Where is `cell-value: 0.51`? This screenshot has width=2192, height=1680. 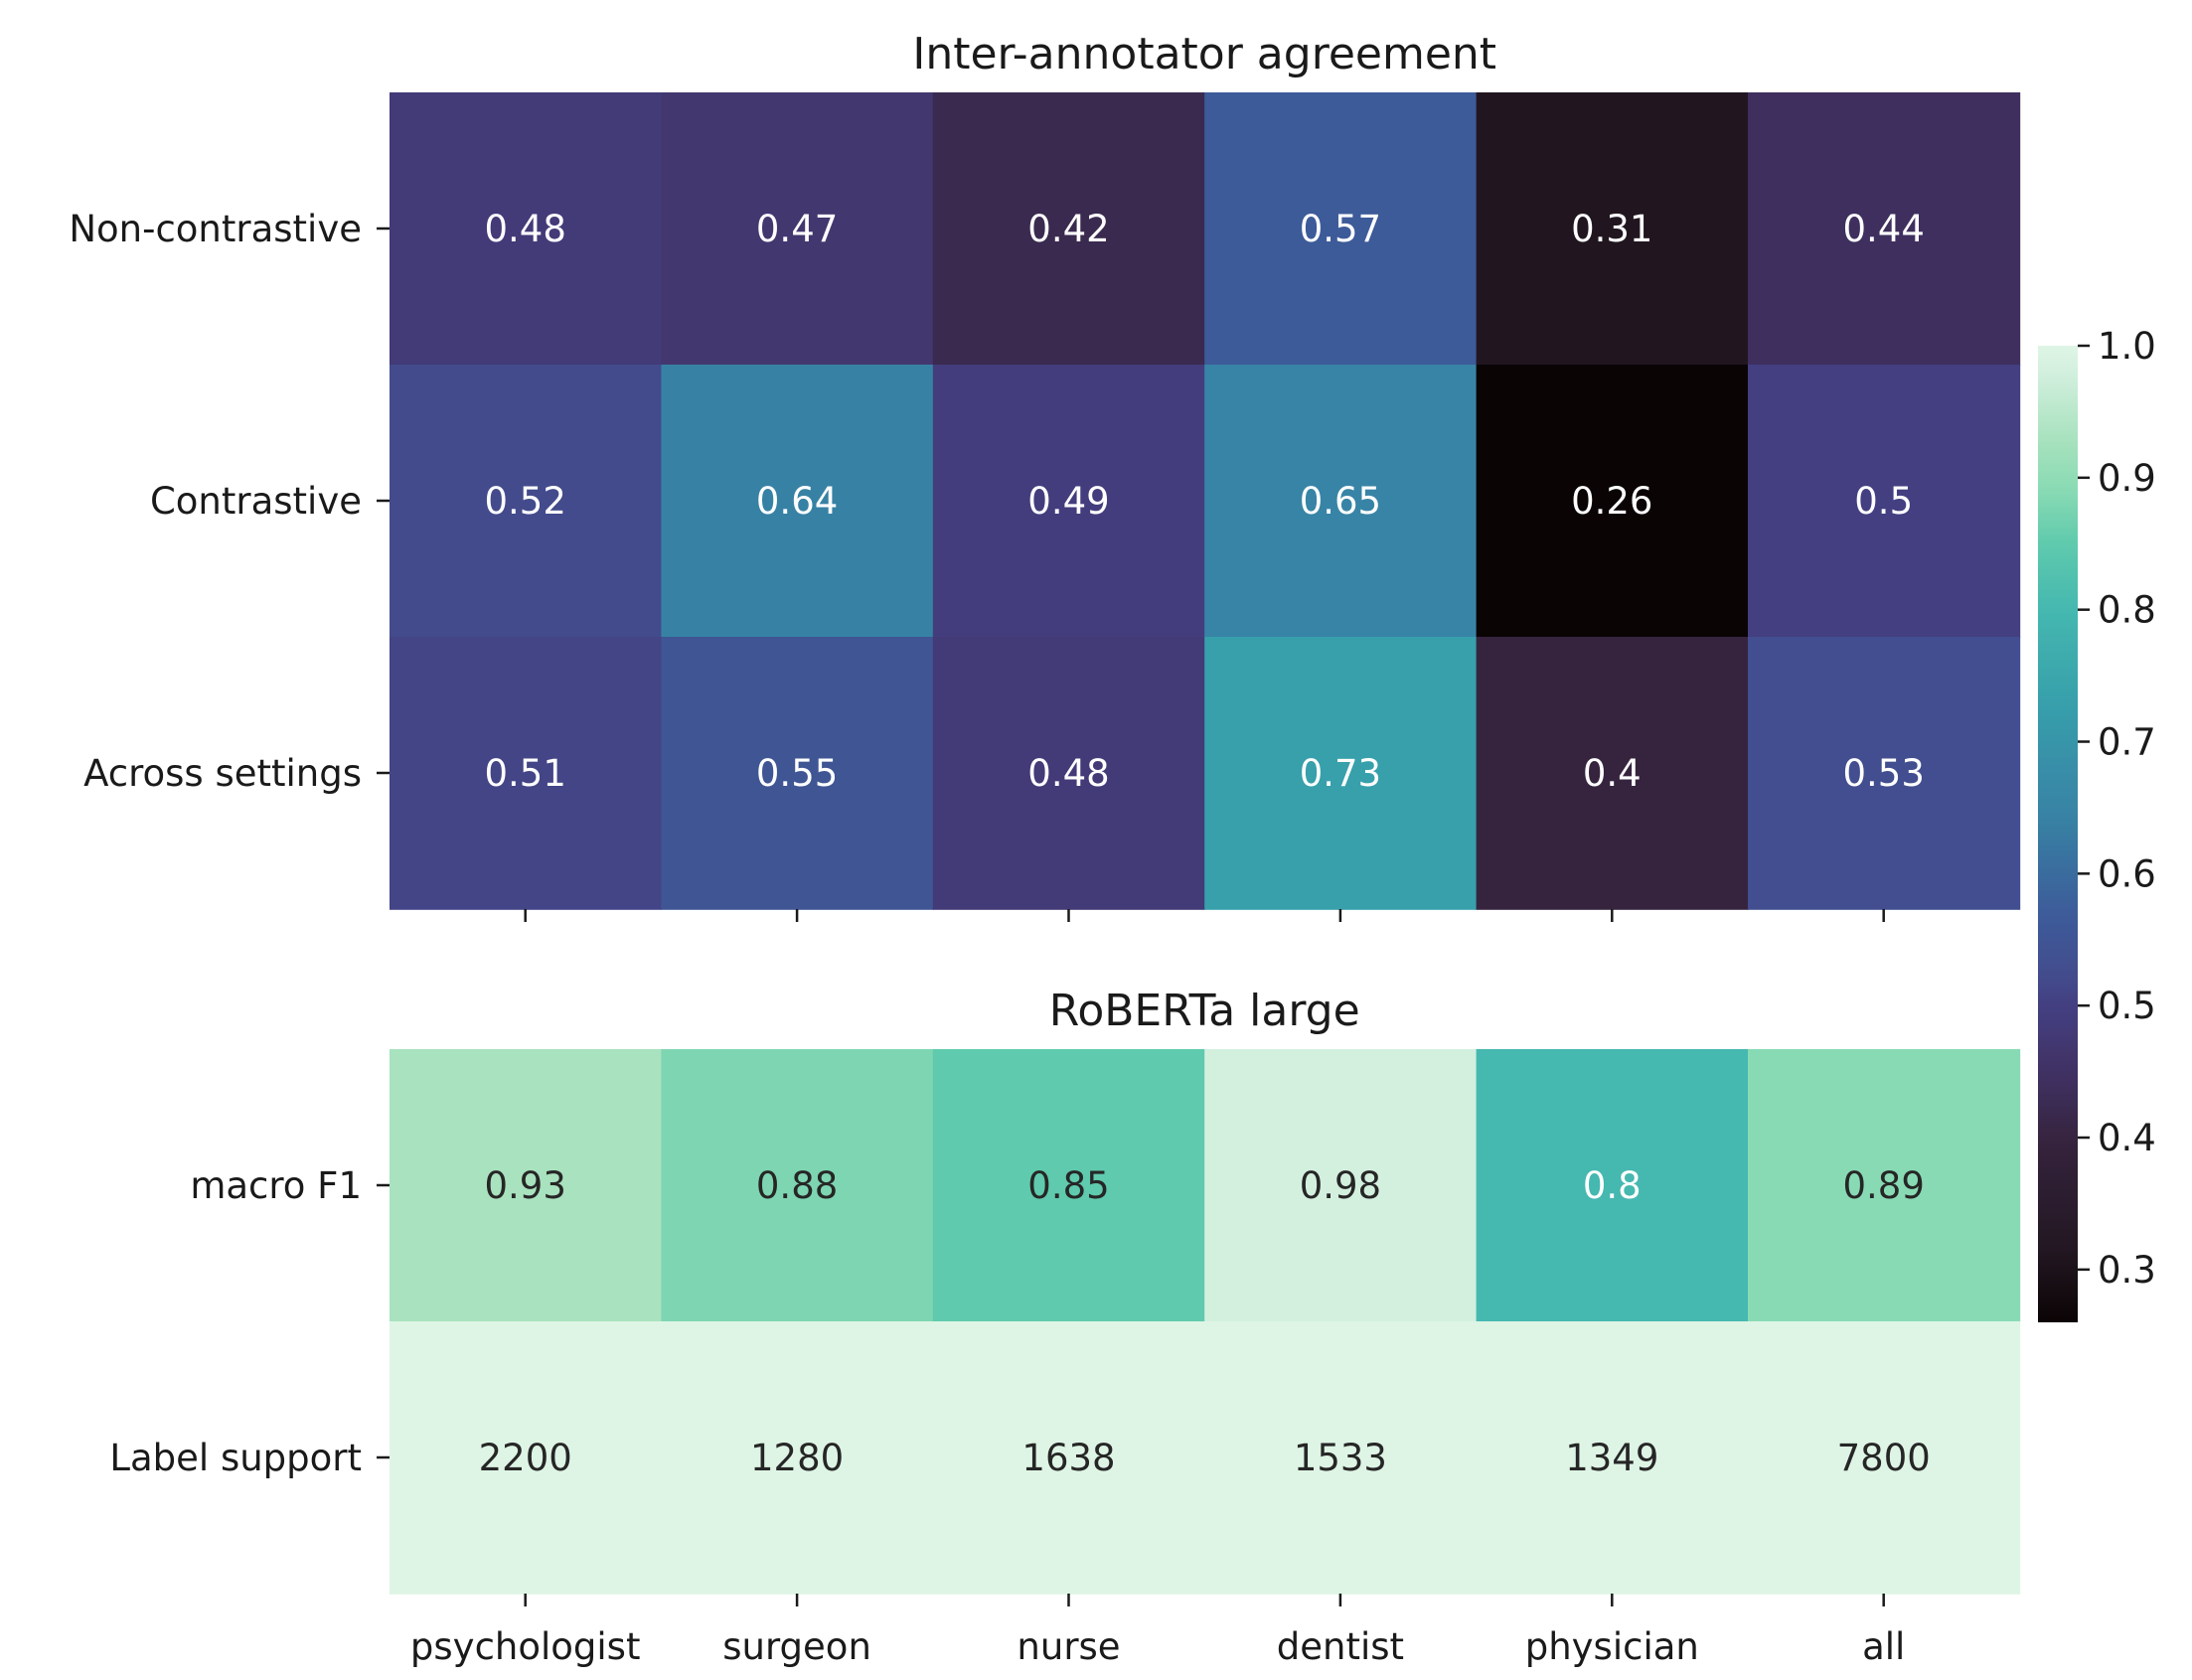 cell-value: 0.51 is located at coordinates (525, 773).